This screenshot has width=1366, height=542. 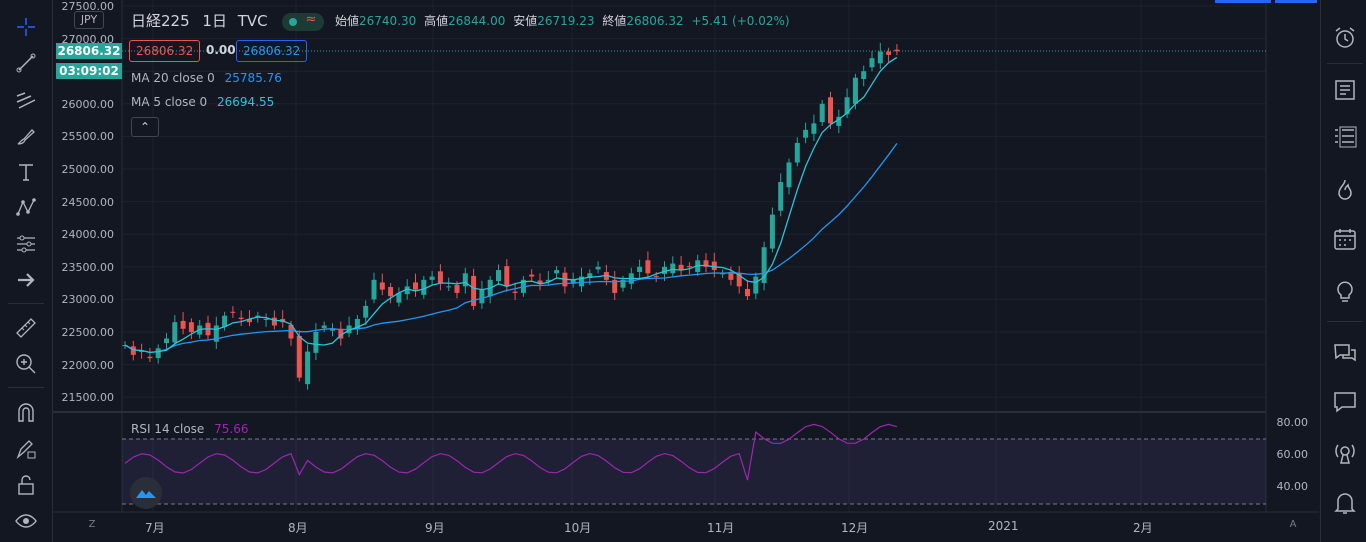 What do you see at coordinates (190, 429) in the screenshot?
I see `rsi-legend: RSI 14 close 75.66` at bounding box center [190, 429].